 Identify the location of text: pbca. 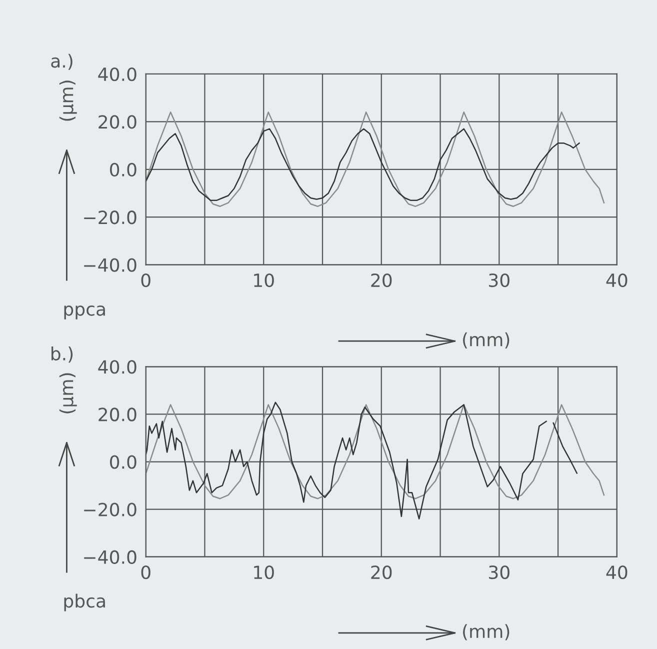
(84, 603).